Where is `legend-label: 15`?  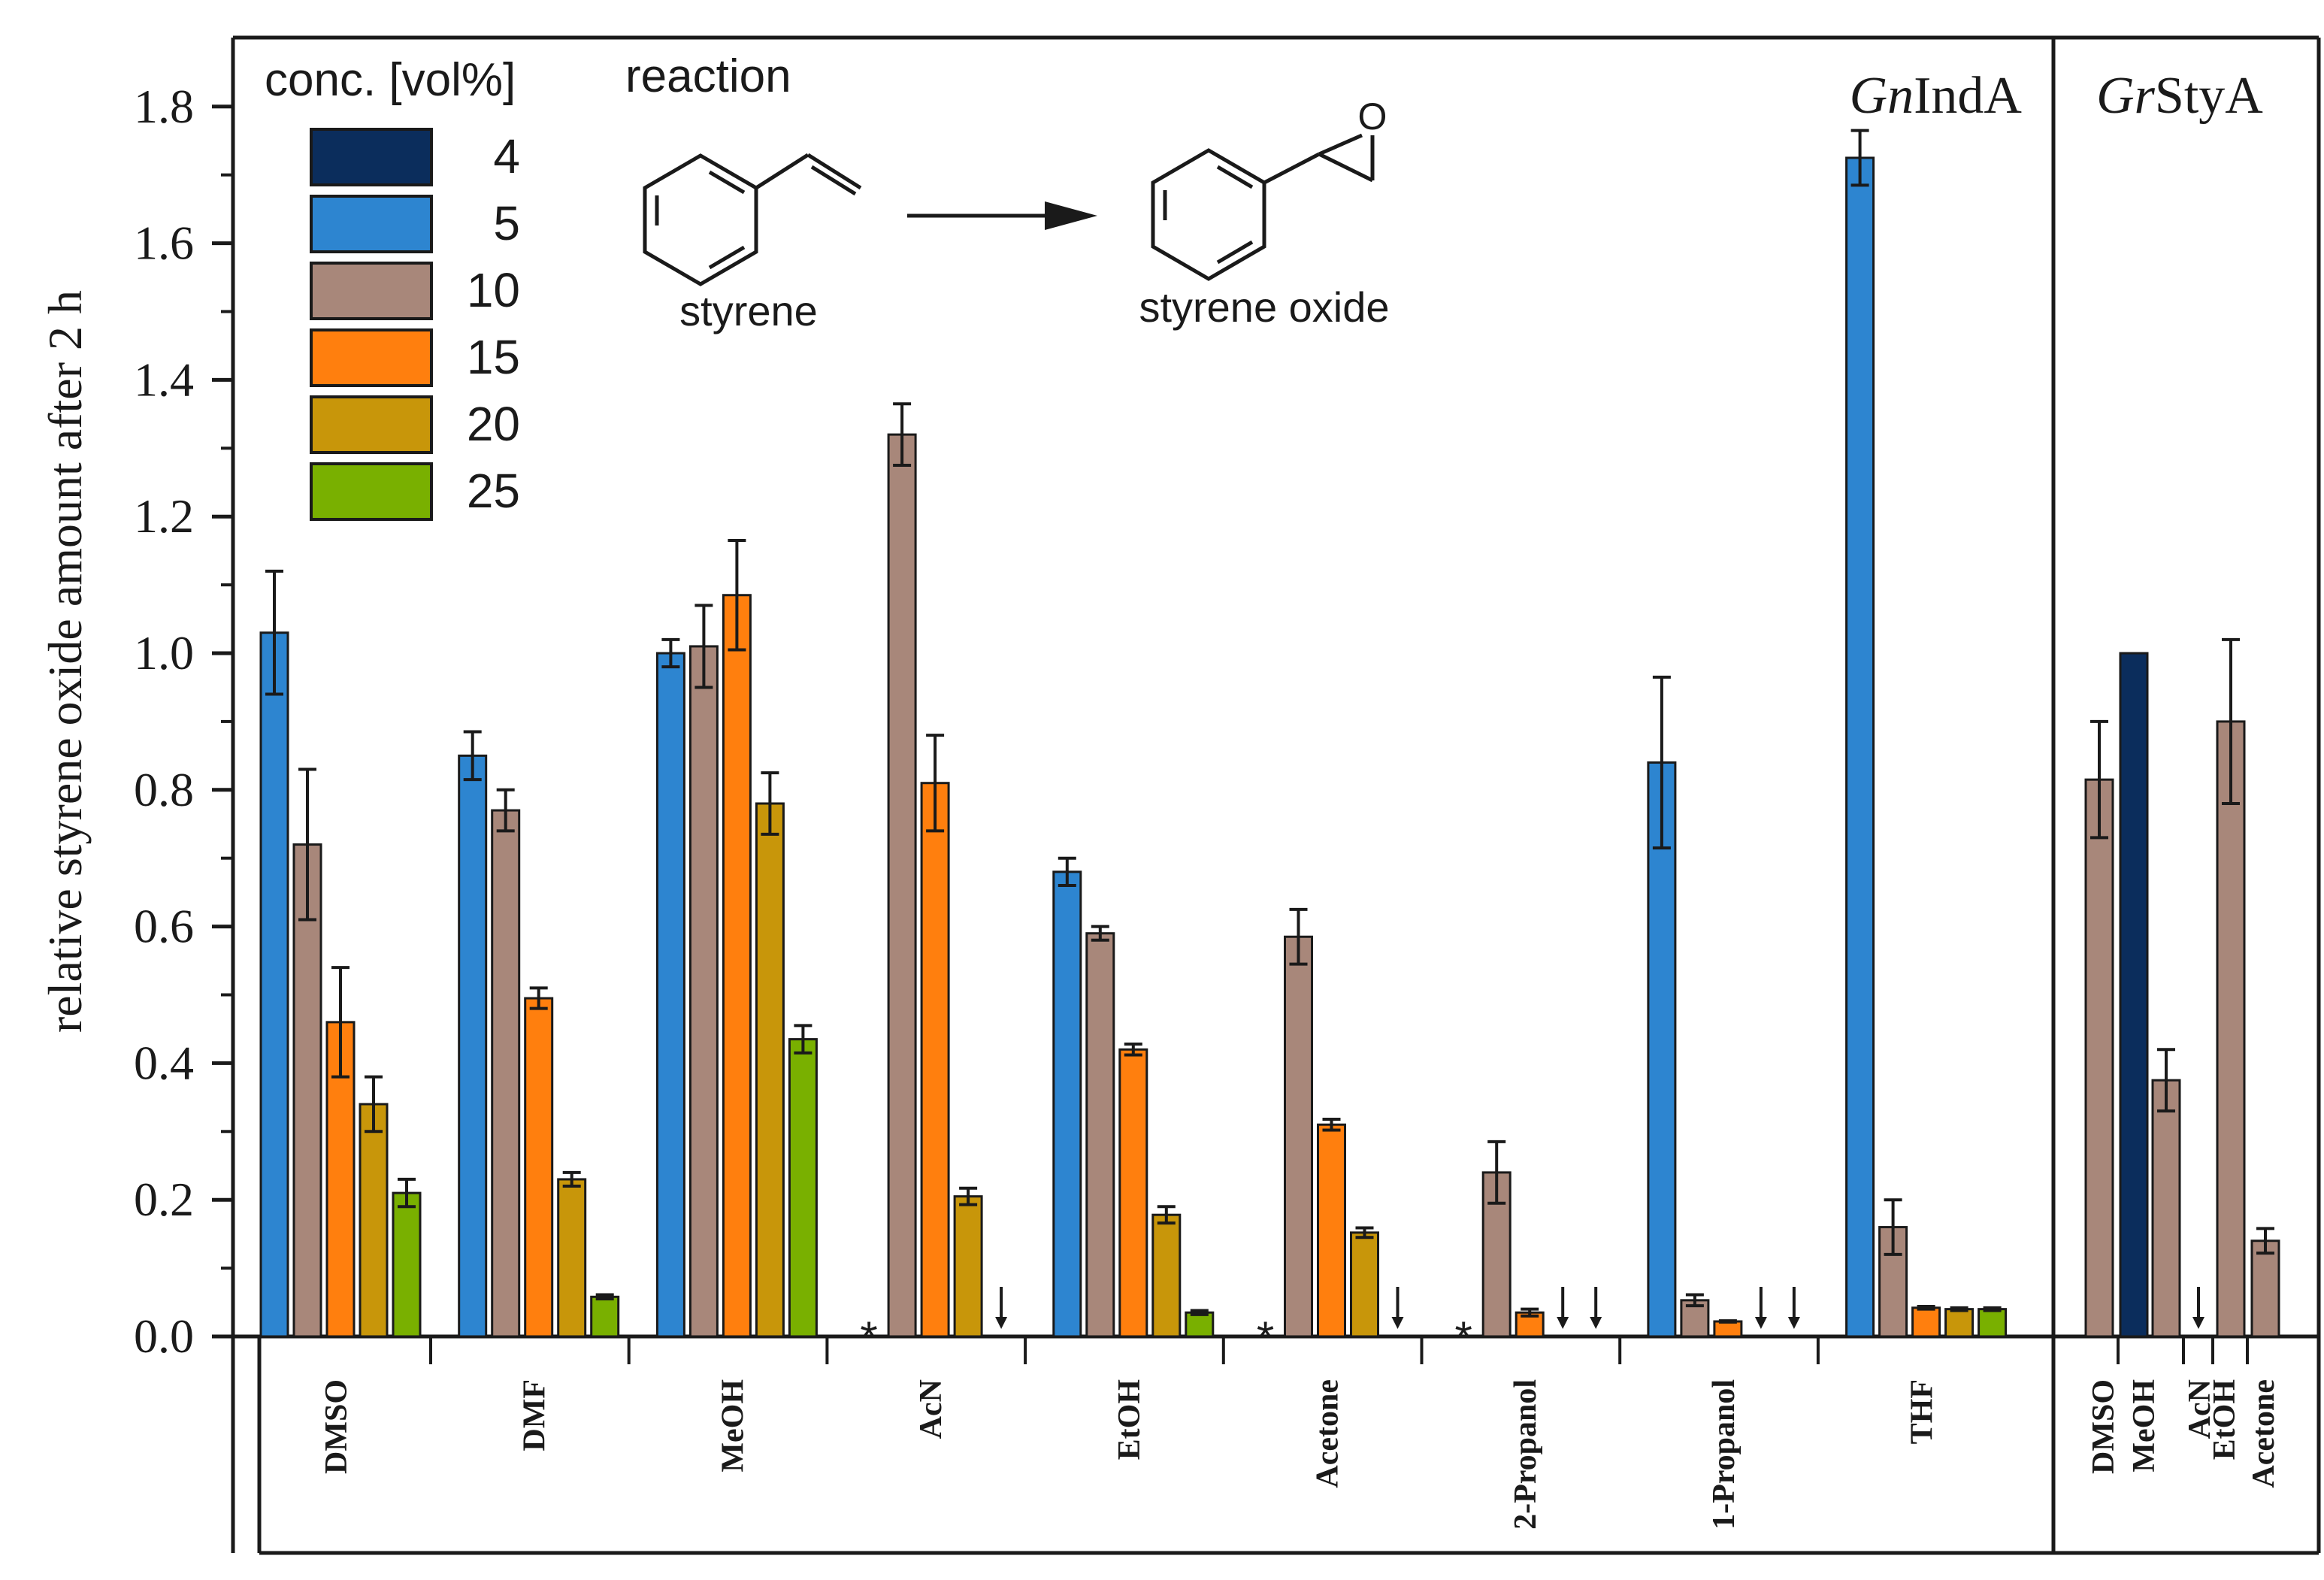 legend-label: 15 is located at coordinates (494, 357).